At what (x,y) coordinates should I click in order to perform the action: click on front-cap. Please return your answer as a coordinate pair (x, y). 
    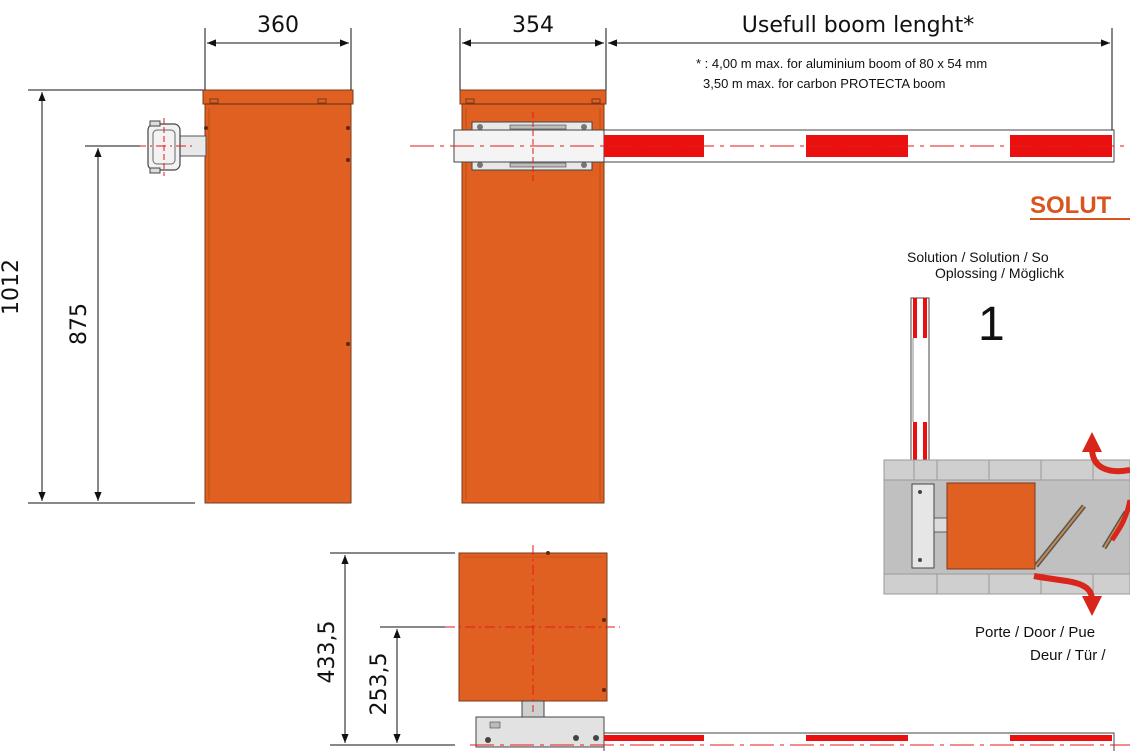
    Looking at the image, I should click on (533, 97).